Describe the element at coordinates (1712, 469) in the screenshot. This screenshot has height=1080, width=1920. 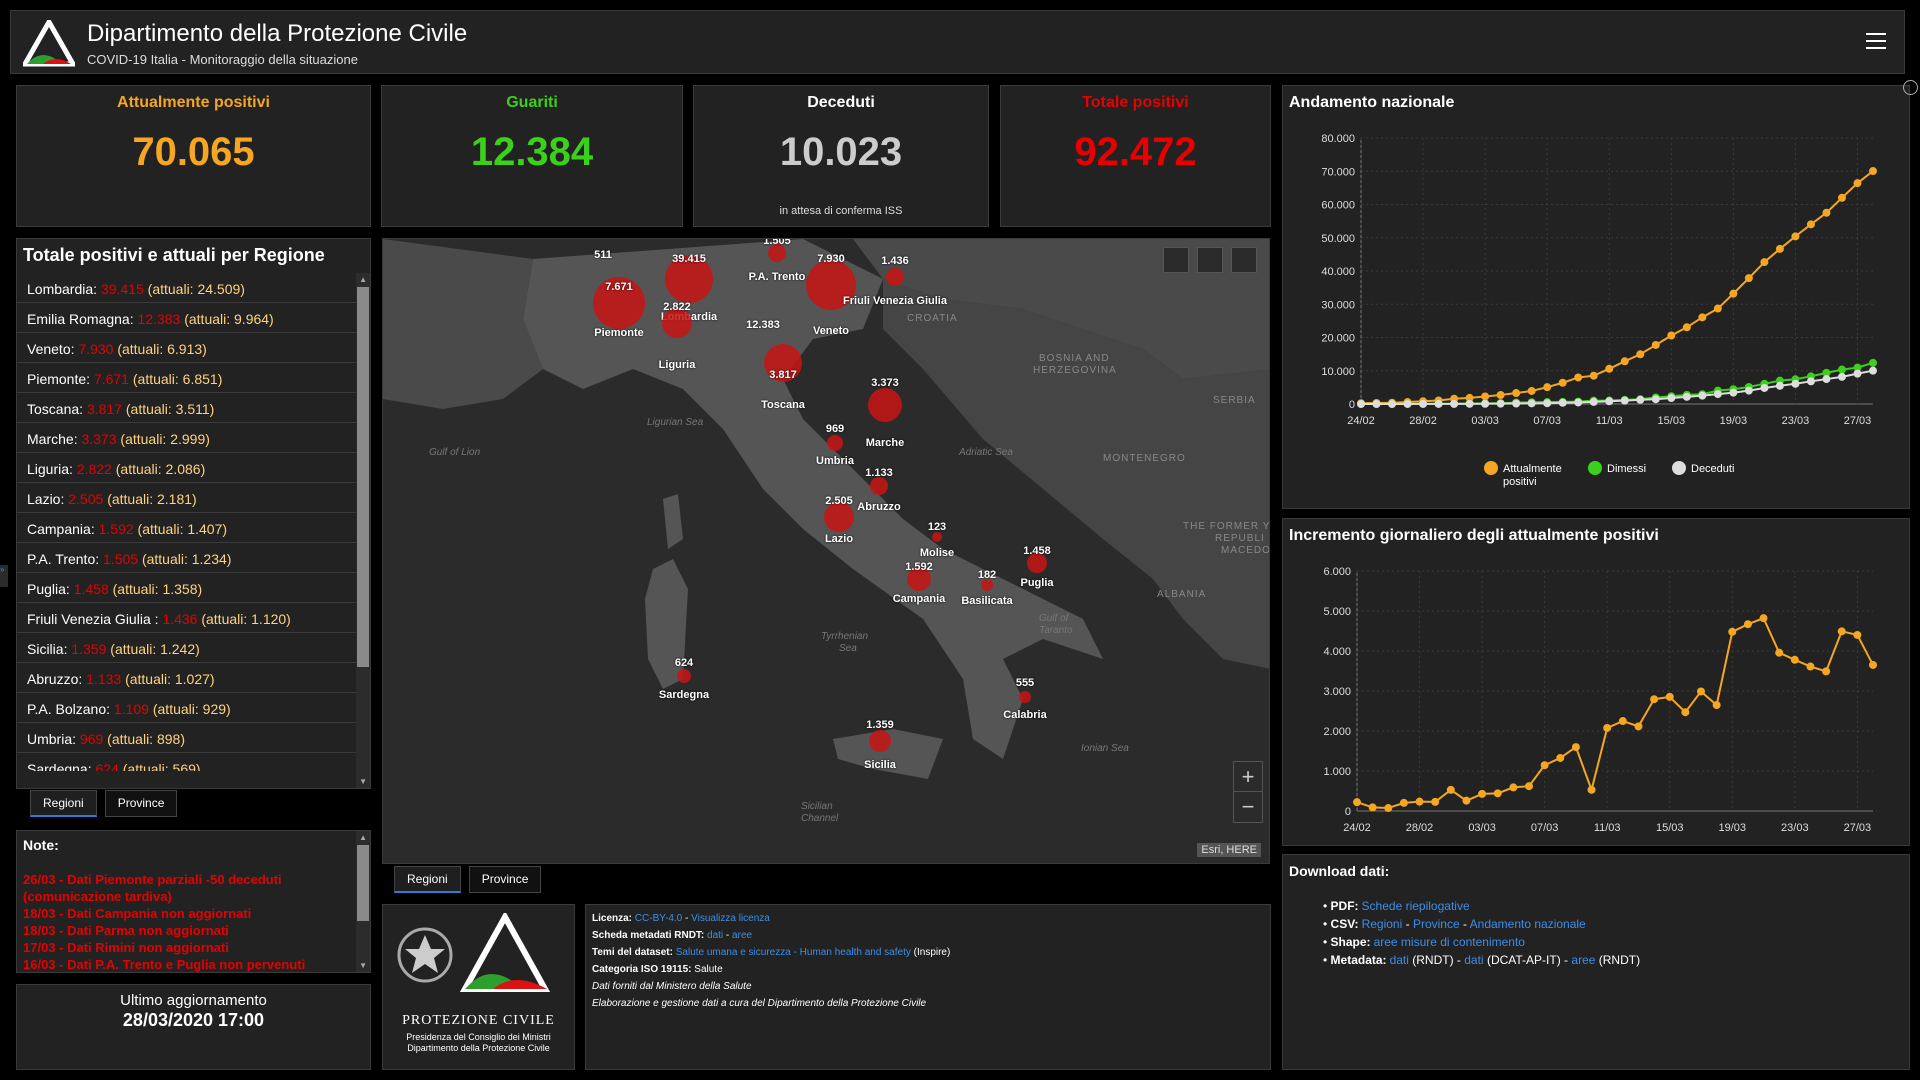
I see `legend-label: Deceduti` at that location.